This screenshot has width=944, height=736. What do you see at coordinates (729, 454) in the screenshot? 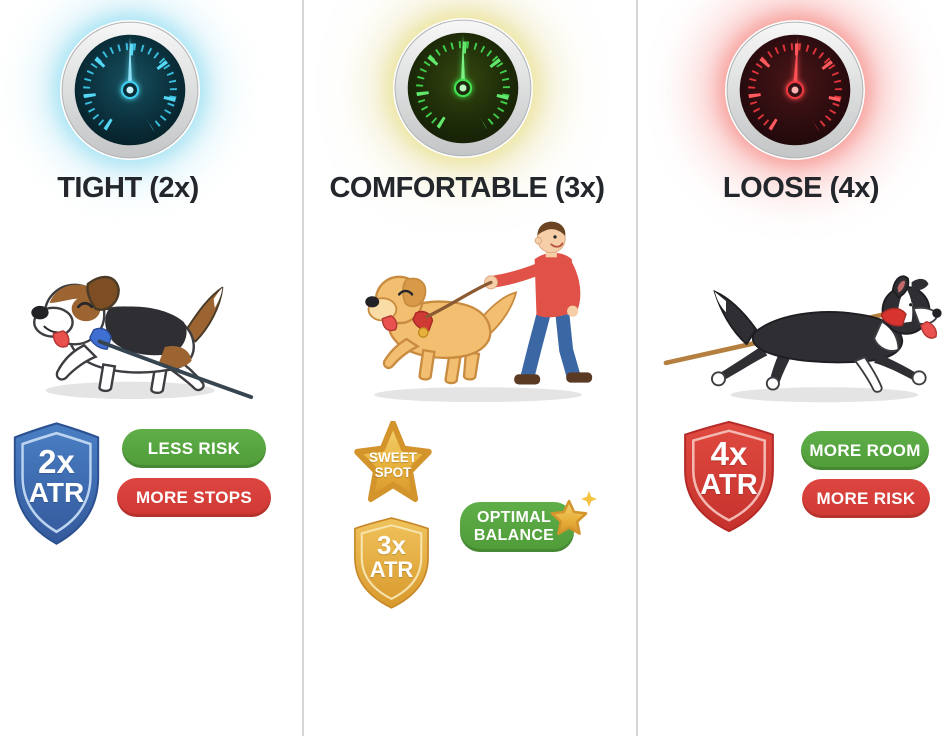
I see `shield-value: 4x` at bounding box center [729, 454].